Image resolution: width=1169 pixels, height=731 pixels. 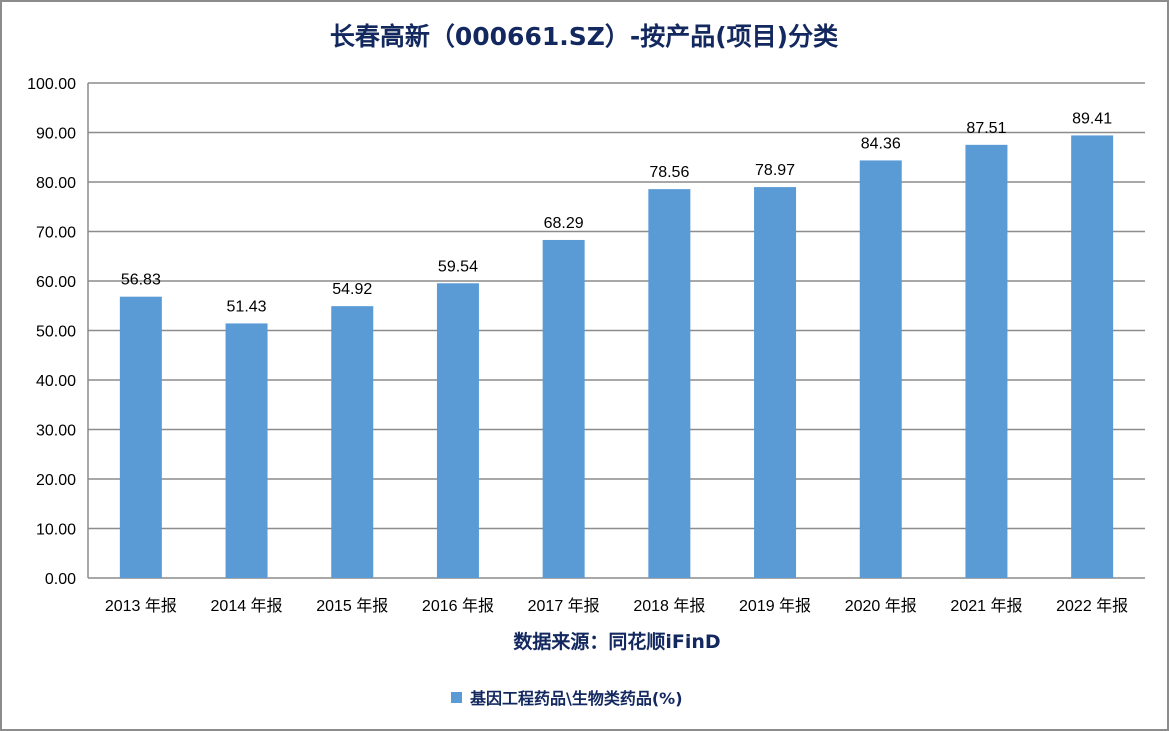 I want to click on x-tick-label: 2021 年报, so click(x=986, y=606).